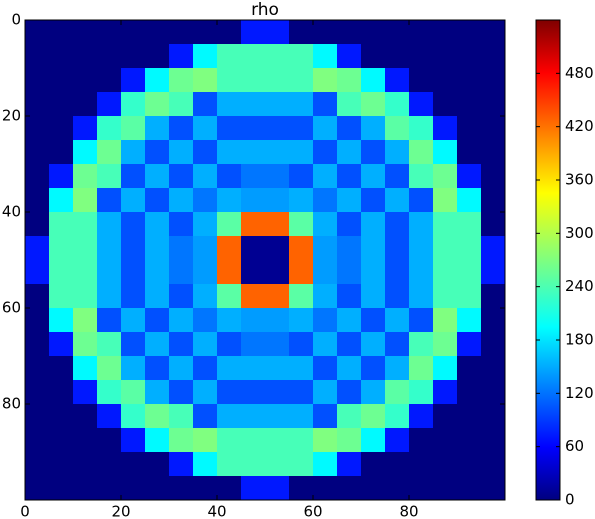 The image size is (595, 519). Describe the element at coordinates (579, 126) in the screenshot. I see `colorbar-tick-label: 420` at that location.